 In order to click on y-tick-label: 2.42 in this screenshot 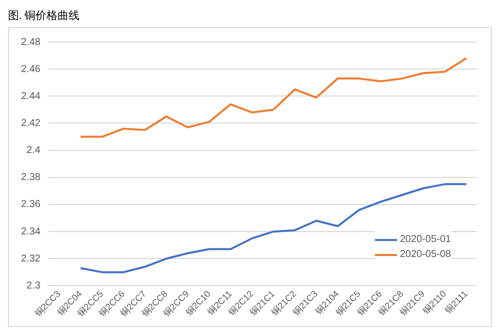, I will do `click(30, 123)`.